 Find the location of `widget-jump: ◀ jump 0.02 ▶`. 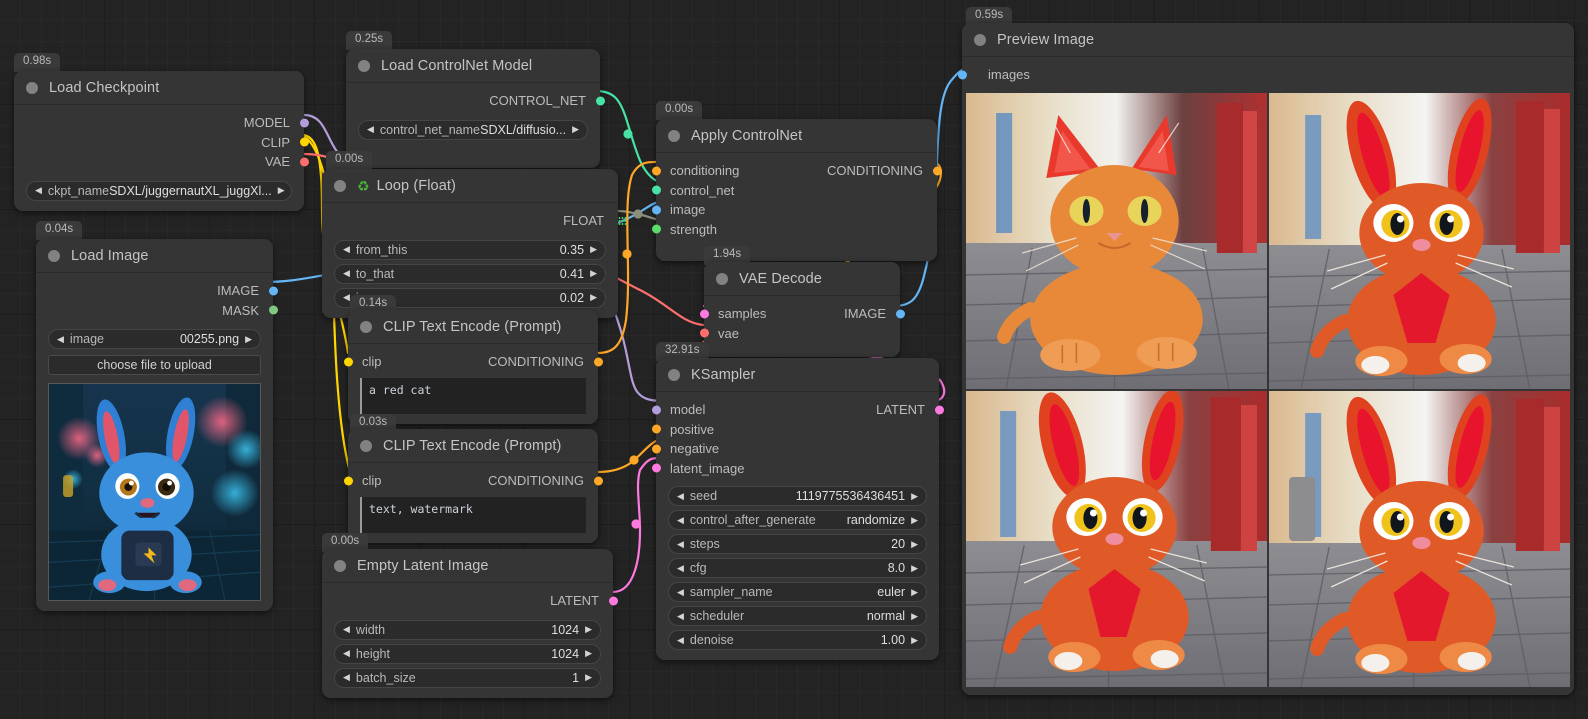

widget-jump: ◀ jump 0.02 ▶ is located at coordinates (470, 297).